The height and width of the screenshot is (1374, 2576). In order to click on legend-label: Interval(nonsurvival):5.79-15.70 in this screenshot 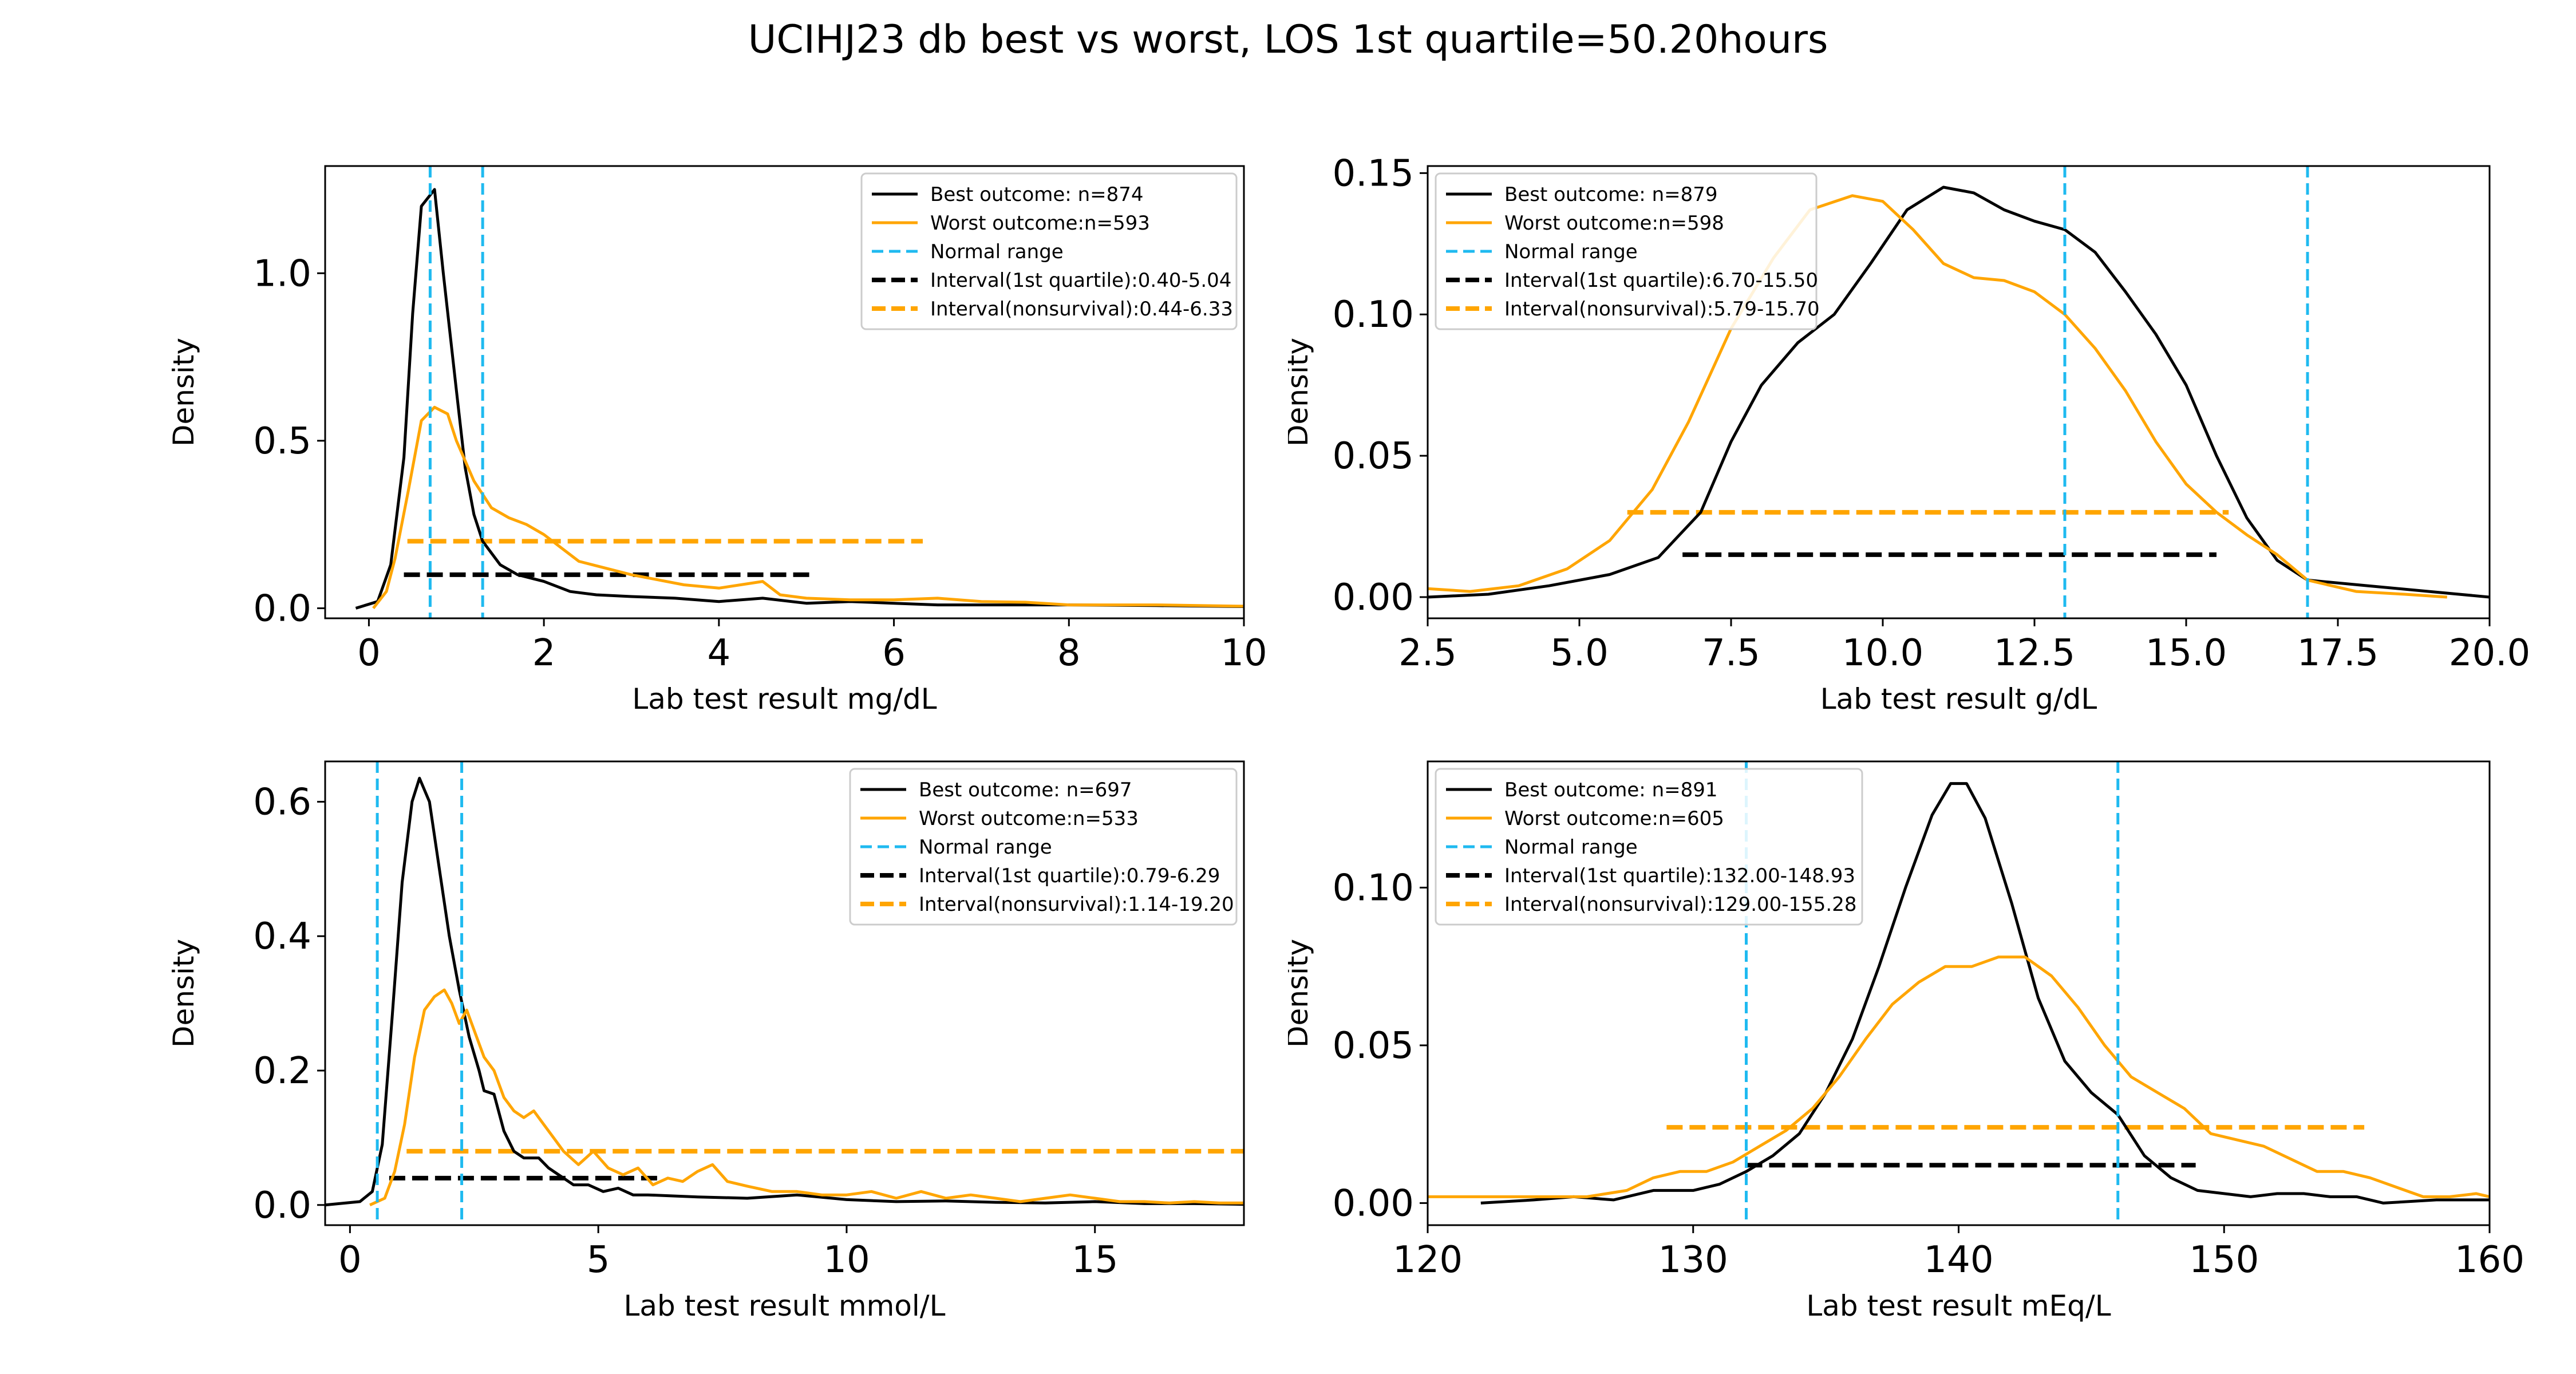, I will do `click(1662, 310)`.